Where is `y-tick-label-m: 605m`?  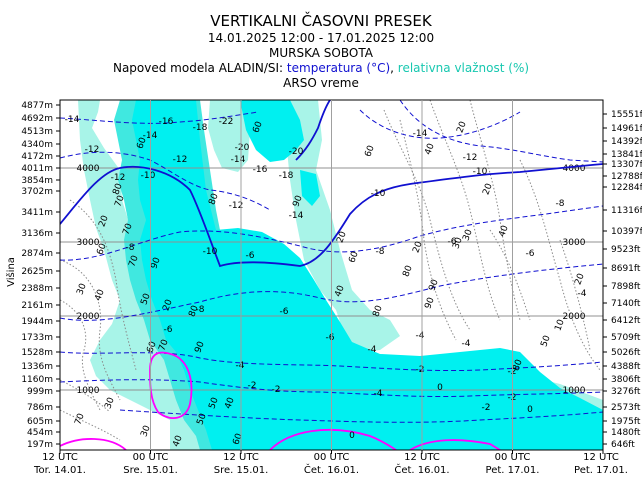 y-tick-label-m: 605m is located at coordinates (40, 422).